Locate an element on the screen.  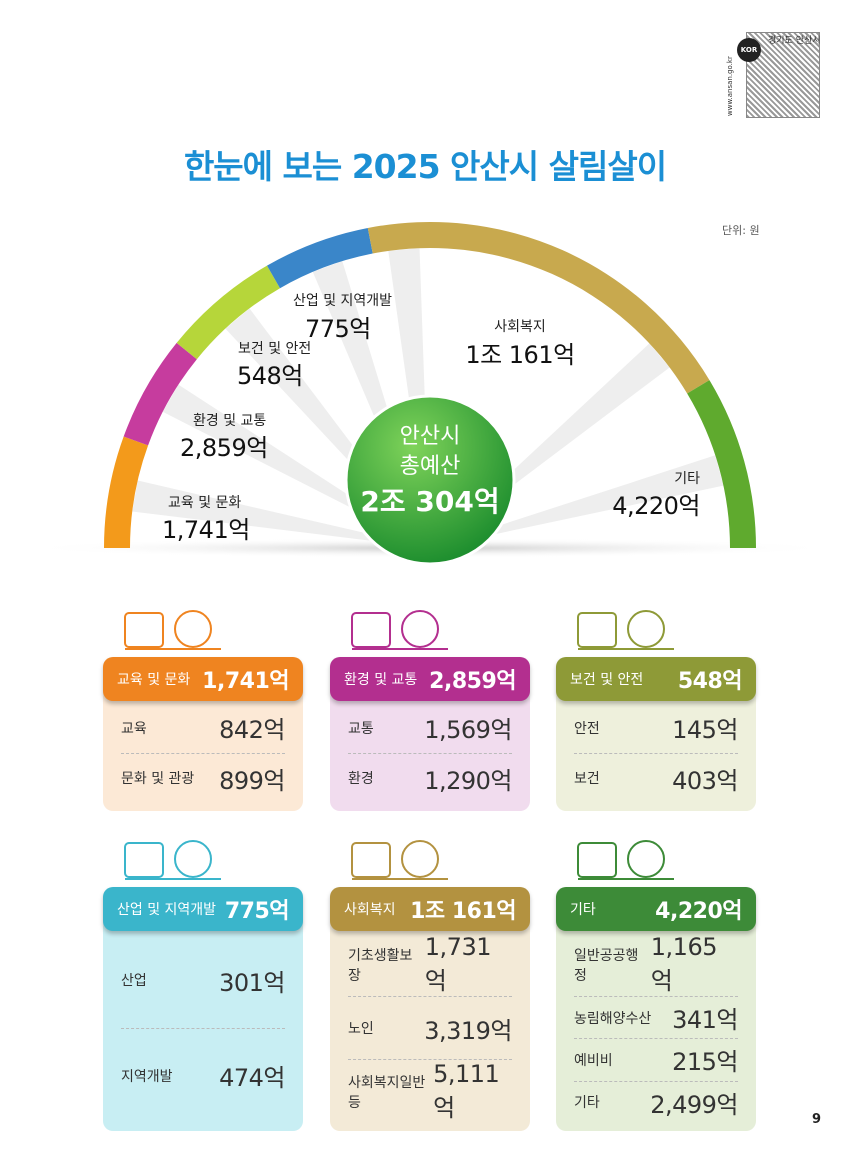
total-line: 안산시 is located at coordinates (430, 436).